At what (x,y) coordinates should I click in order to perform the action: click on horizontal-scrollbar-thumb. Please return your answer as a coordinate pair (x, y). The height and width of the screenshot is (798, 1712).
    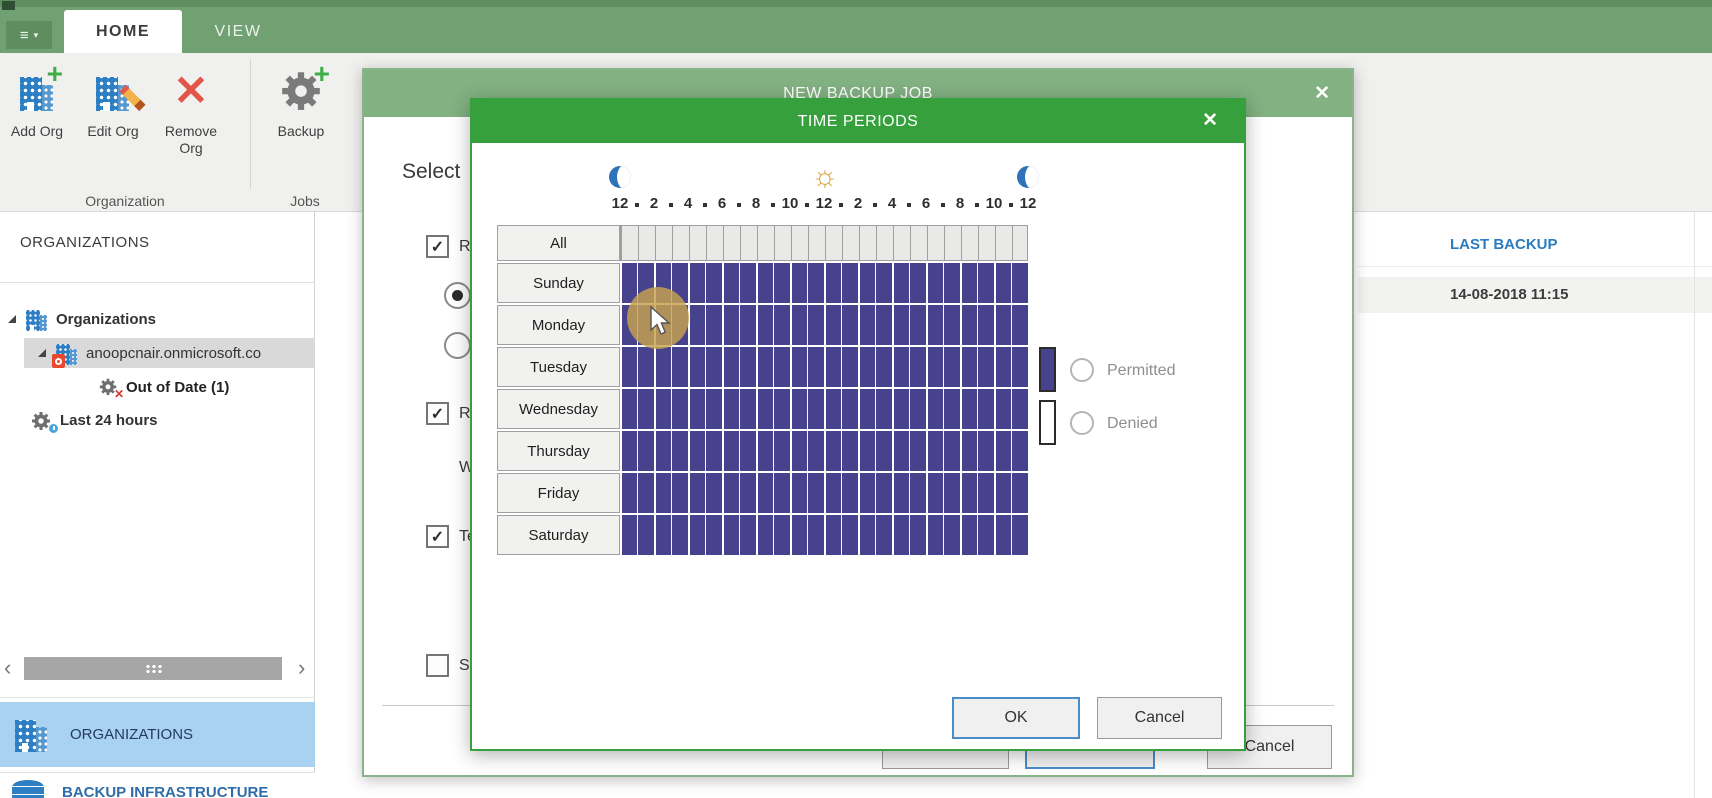
    Looking at the image, I should click on (153, 668).